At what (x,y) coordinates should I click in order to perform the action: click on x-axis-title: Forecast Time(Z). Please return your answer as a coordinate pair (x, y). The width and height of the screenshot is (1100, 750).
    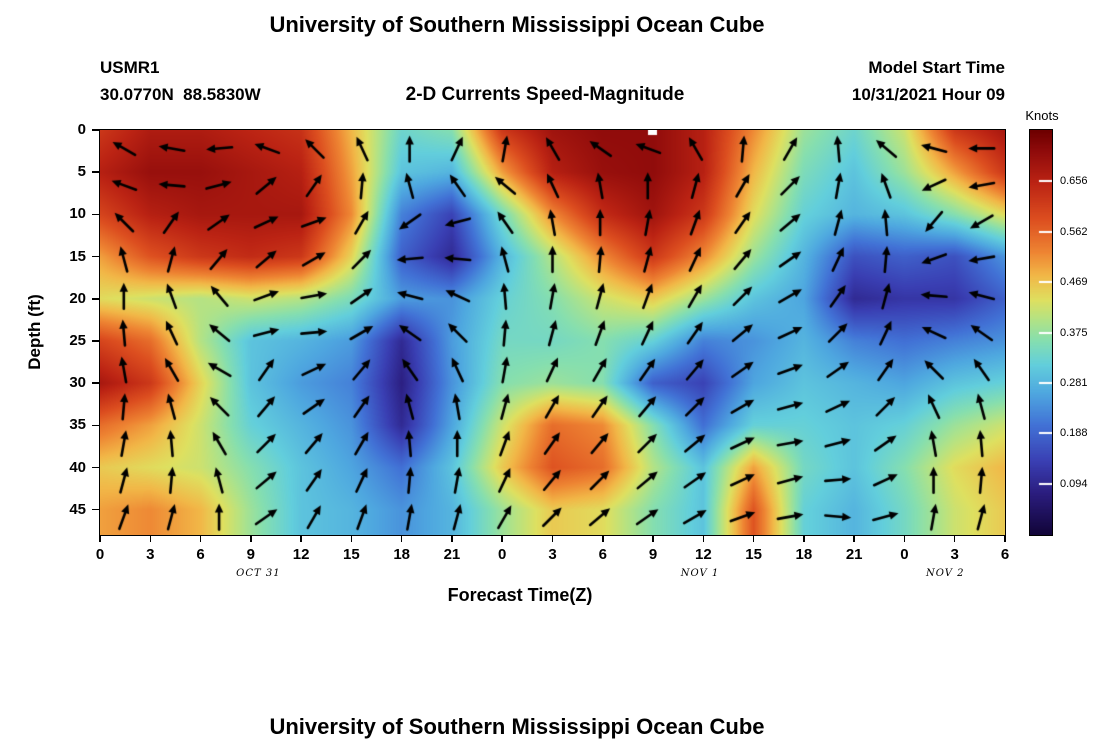
    Looking at the image, I should click on (520, 595).